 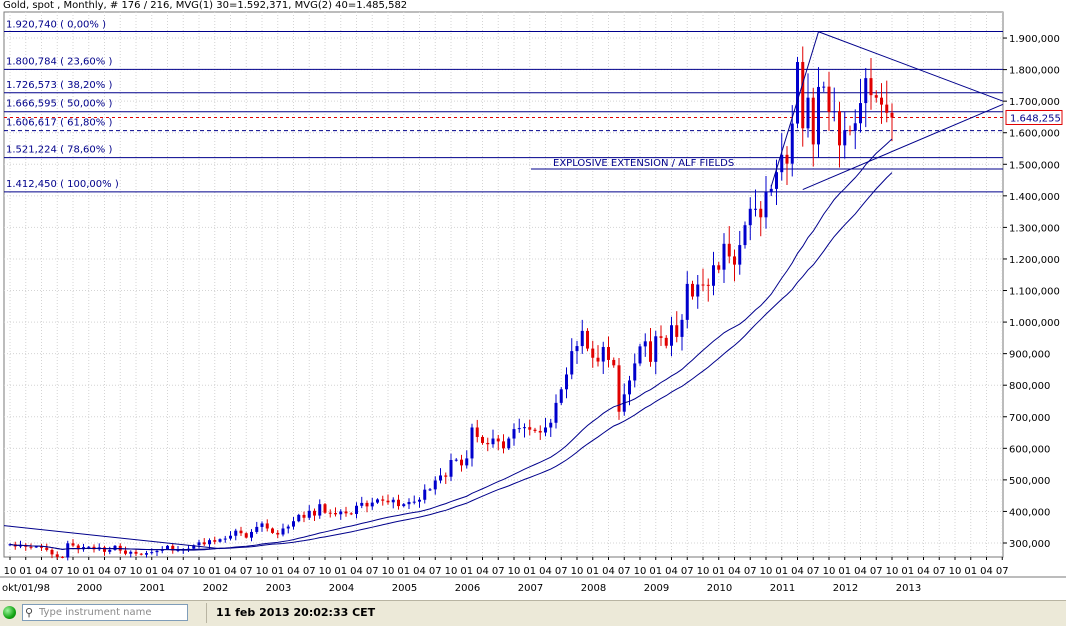 What do you see at coordinates (782, 588) in the screenshot?
I see `x-year-label: 2011` at bounding box center [782, 588].